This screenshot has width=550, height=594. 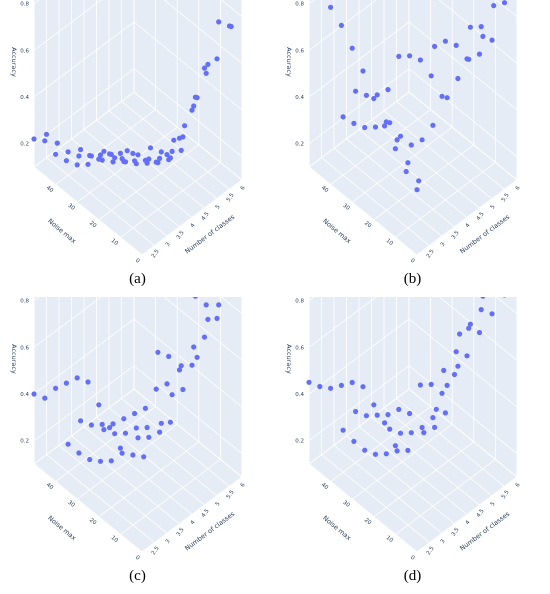 What do you see at coordinates (506, 494) in the screenshot?
I see `x-tick-label: 5.5` at bounding box center [506, 494].